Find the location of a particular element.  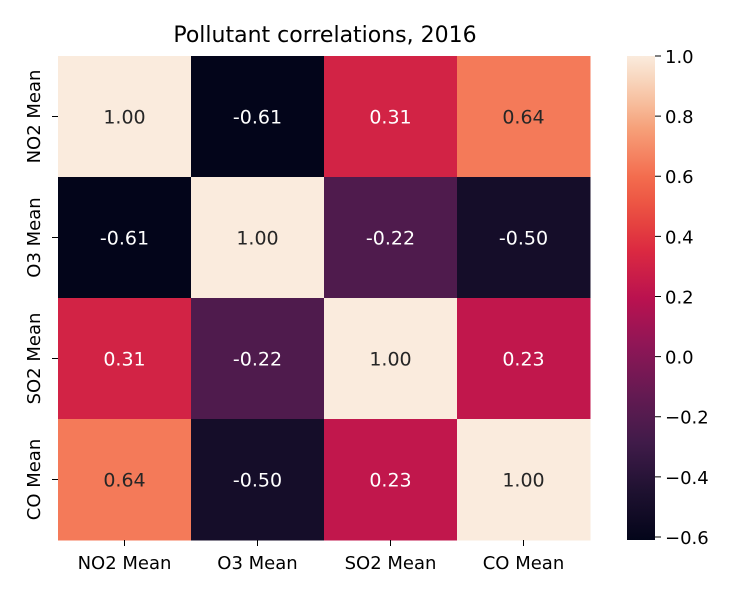

y-tick-label: CO Mean is located at coordinates (34, 480).